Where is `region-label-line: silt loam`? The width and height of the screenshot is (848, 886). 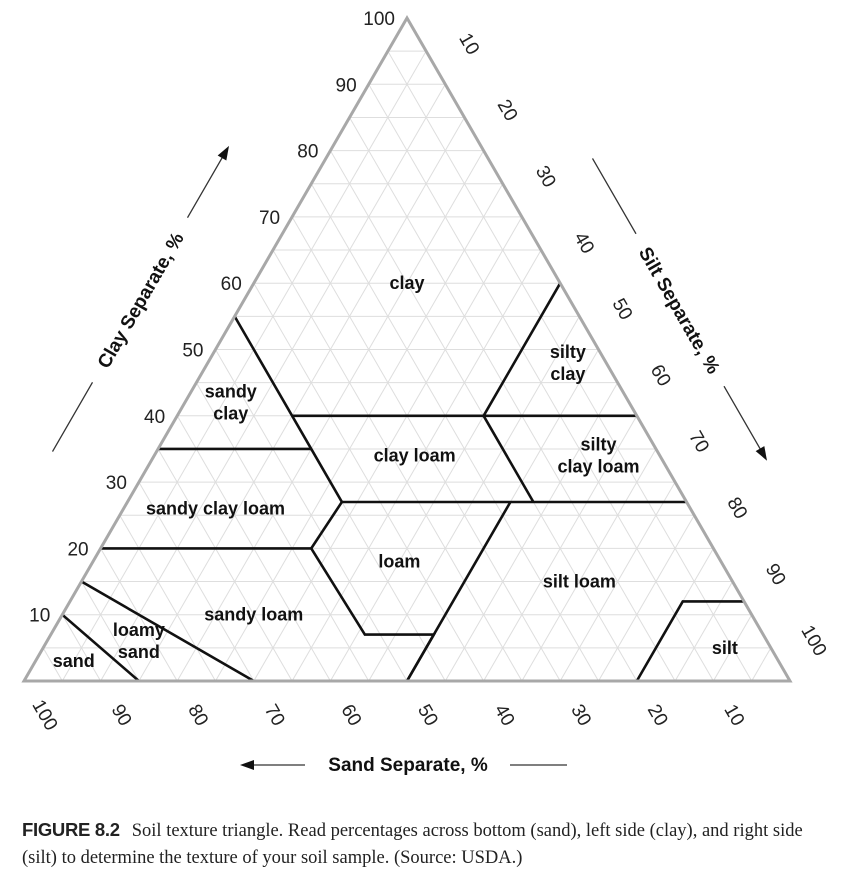 region-label-line: silt loam is located at coordinates (579, 582).